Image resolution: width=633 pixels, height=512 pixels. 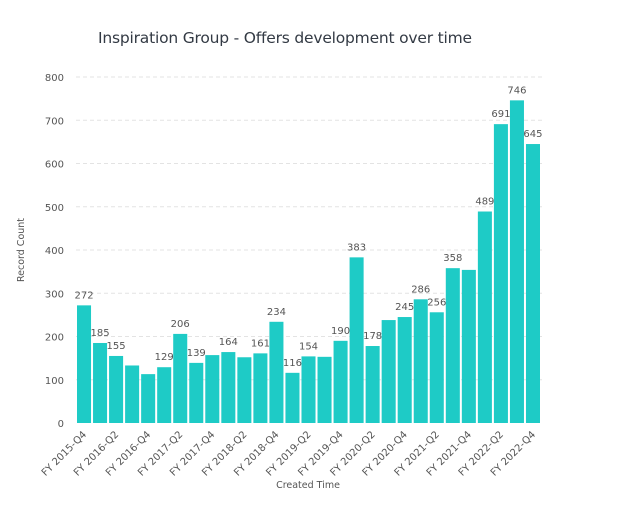 What do you see at coordinates (436, 302) in the screenshot?
I see `data-label: 256` at bounding box center [436, 302].